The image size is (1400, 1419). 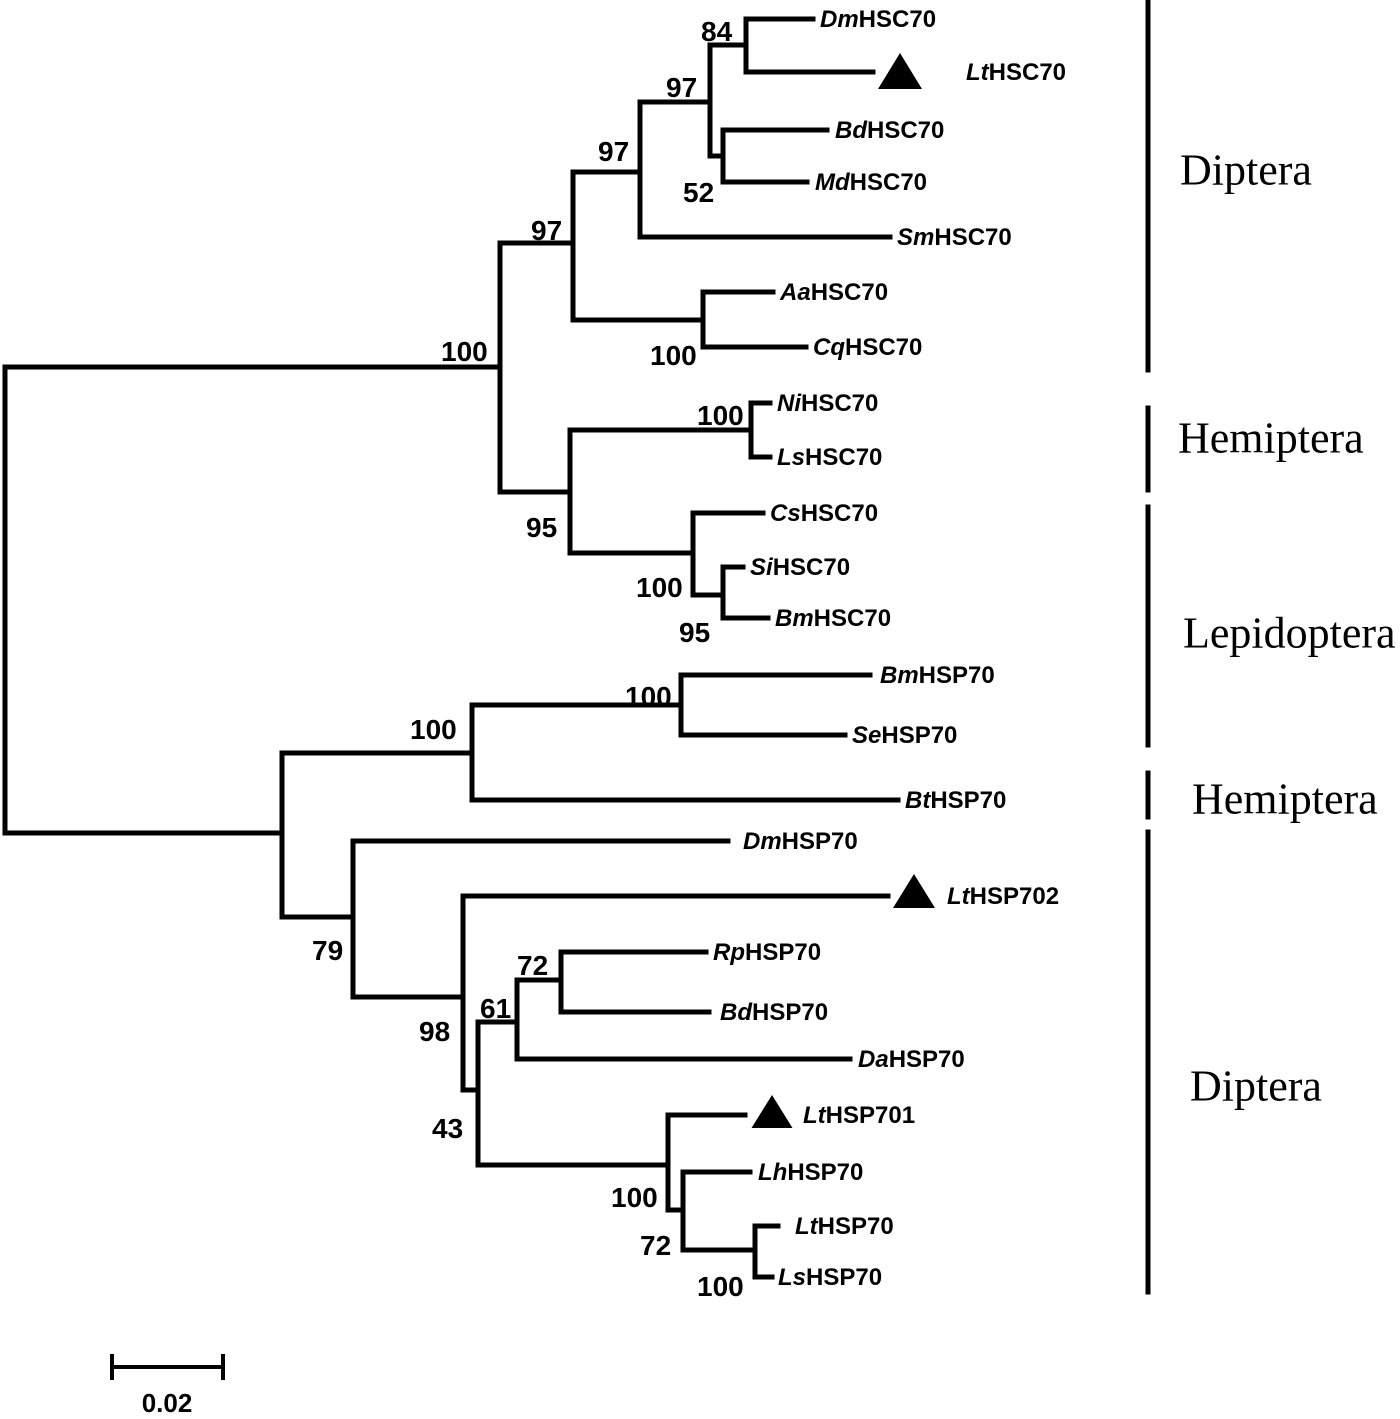 What do you see at coordinates (810, 1172) in the screenshot?
I see `tip-label-LhHSP70: LhHSP70` at bounding box center [810, 1172].